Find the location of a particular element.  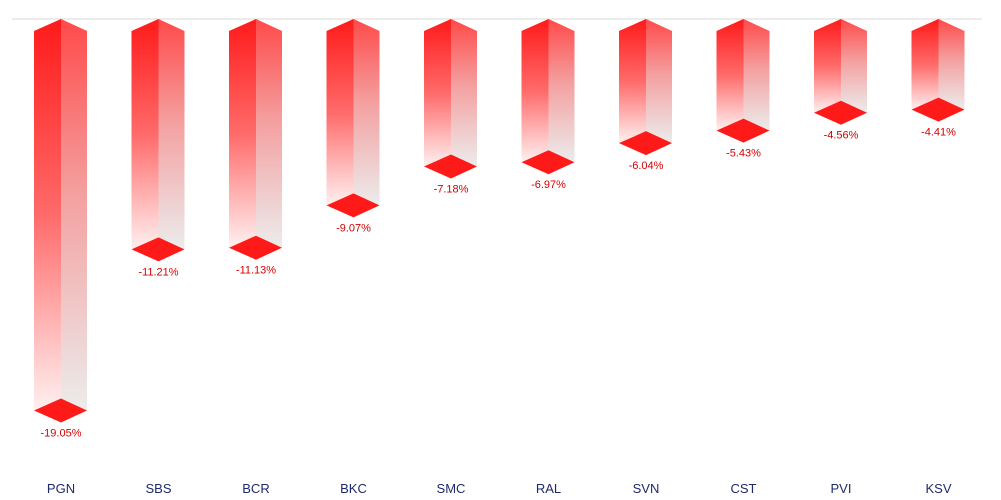

category-label-sbs: SBS is located at coordinates (158, 488).